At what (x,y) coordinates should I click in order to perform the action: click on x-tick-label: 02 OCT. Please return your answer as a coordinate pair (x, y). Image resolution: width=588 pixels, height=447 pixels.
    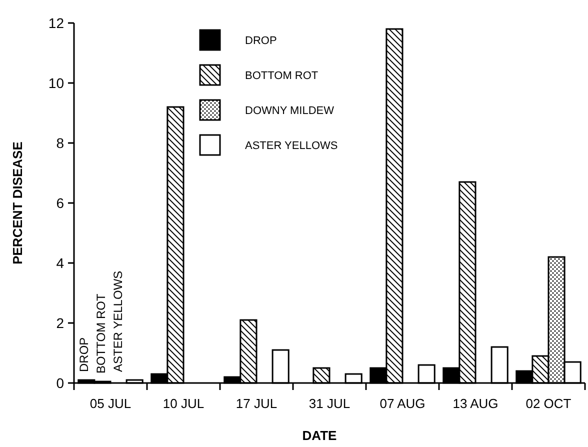
    Looking at the image, I should click on (549, 403).